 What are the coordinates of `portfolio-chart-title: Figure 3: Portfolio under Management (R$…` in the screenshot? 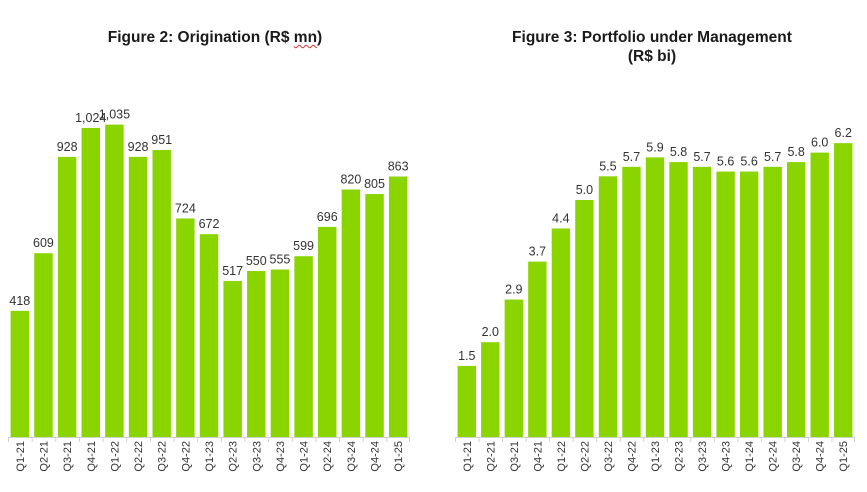 It's located at (652, 47).